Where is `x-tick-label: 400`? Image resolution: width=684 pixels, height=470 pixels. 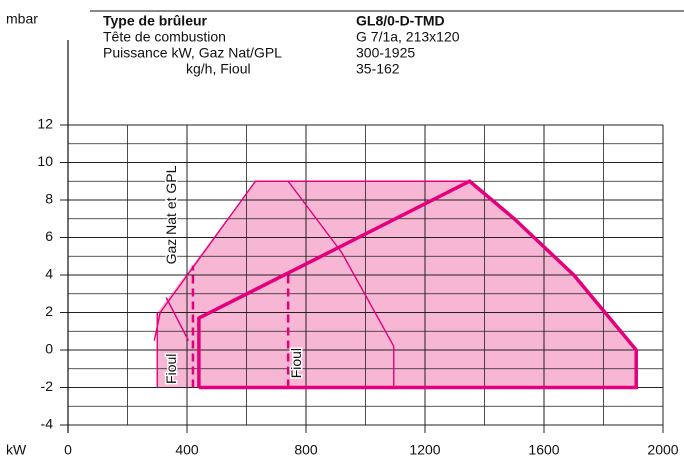 x-tick-label: 400 is located at coordinates (187, 450).